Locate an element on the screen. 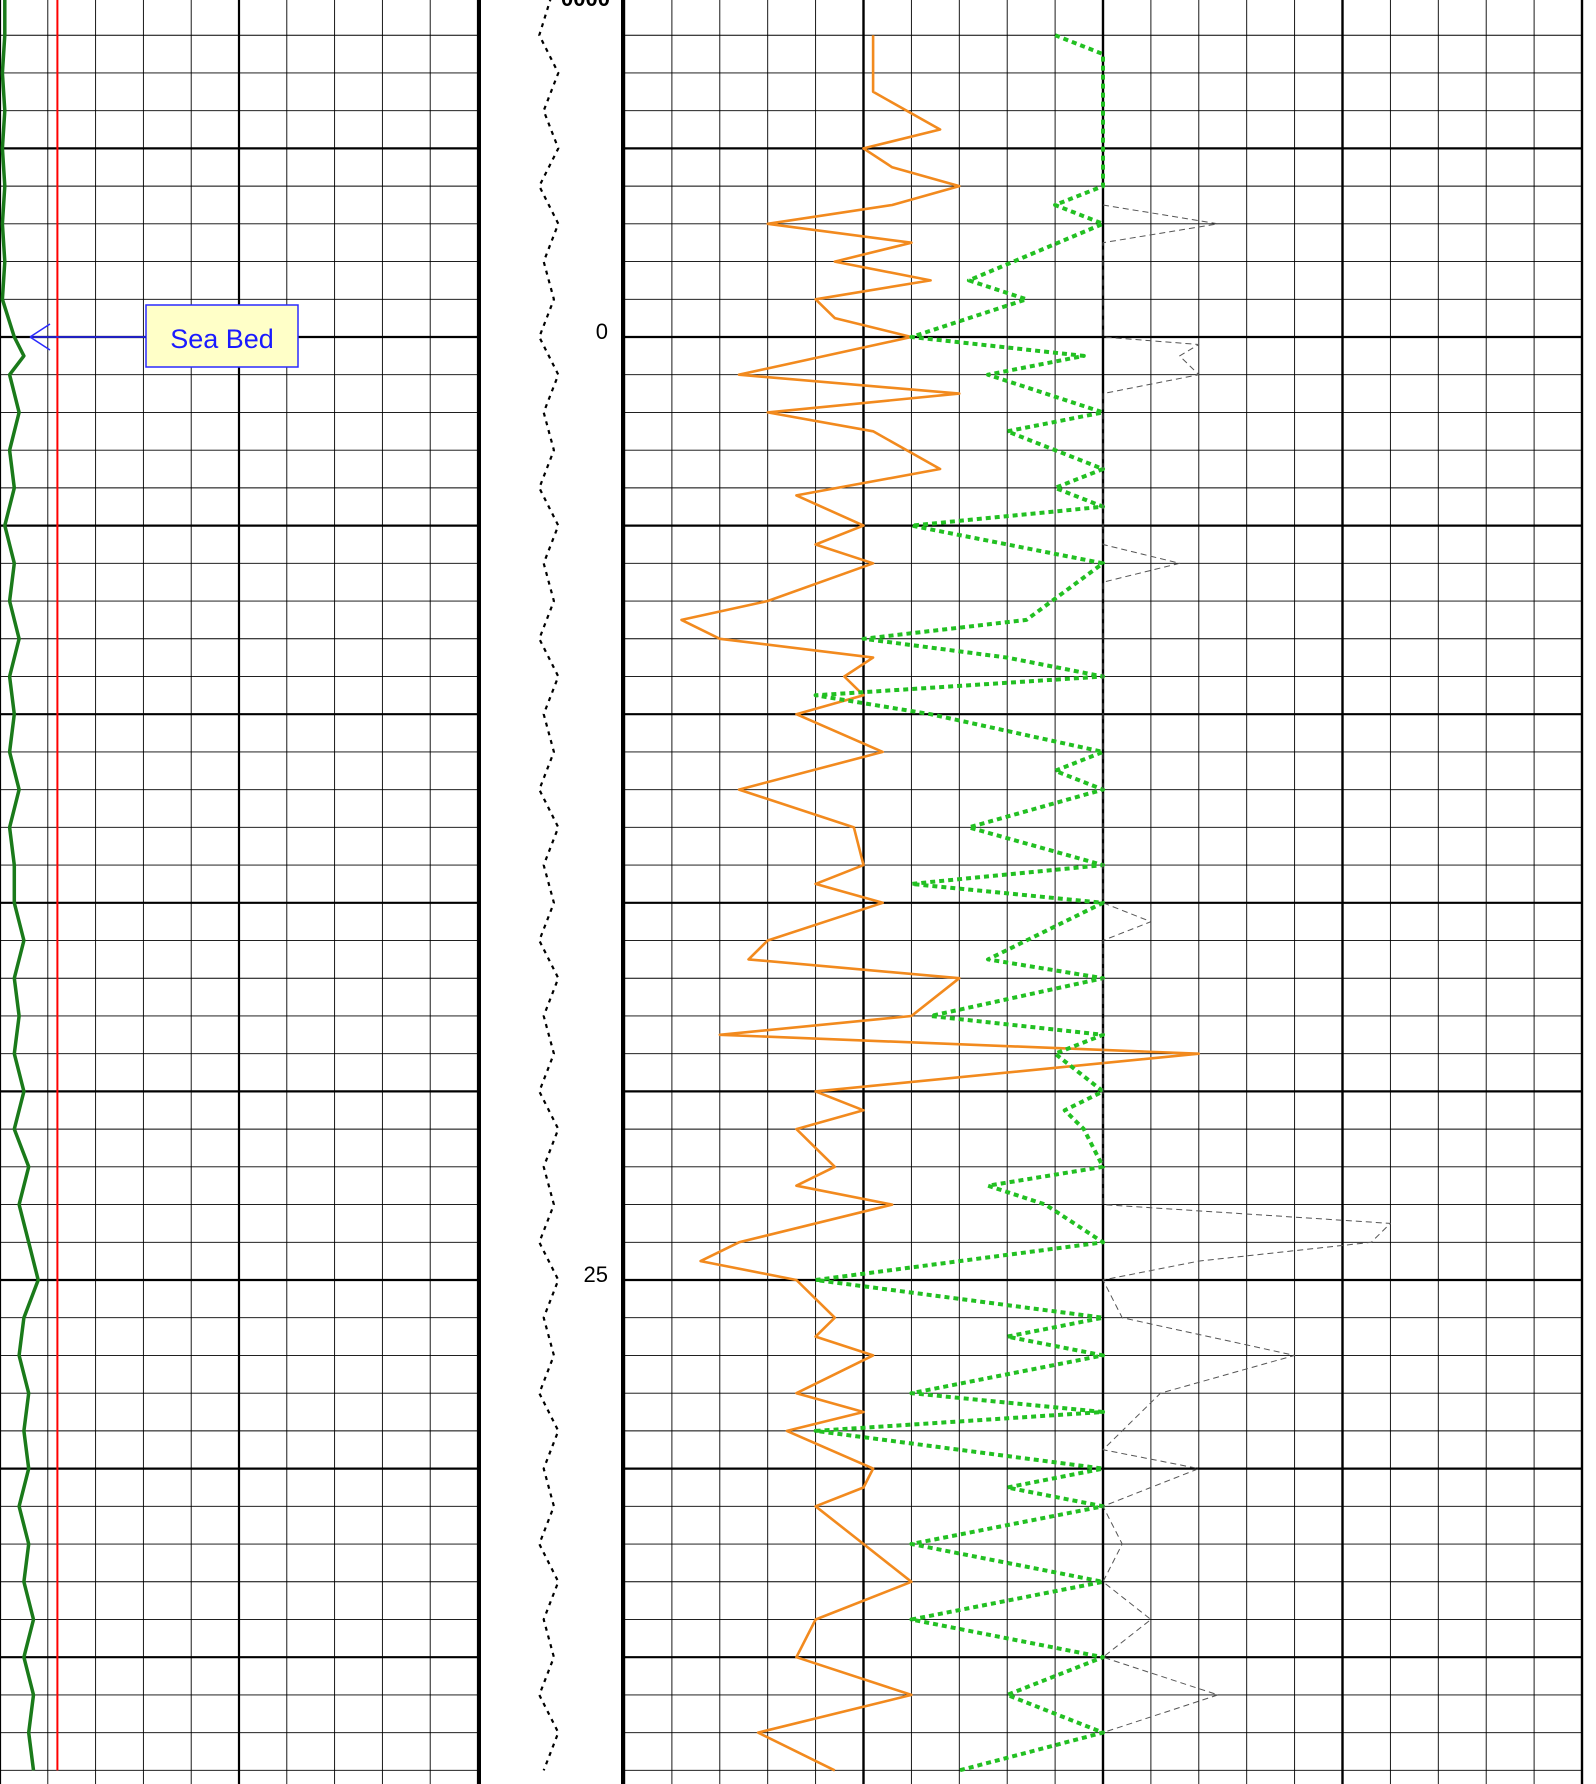 Image resolution: width=1596 pixels, height=1784 pixels. gamma-ray-curve is located at coordinates (20, 885).